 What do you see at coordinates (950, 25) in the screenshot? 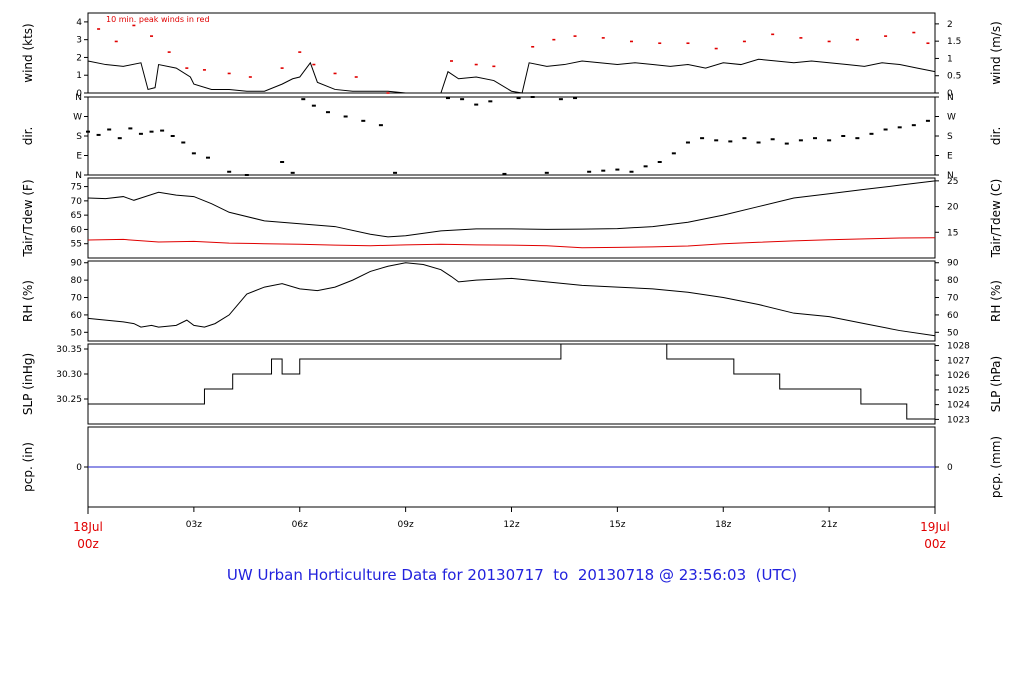
I see `wind-ytick-right-label: 2` at bounding box center [950, 25].